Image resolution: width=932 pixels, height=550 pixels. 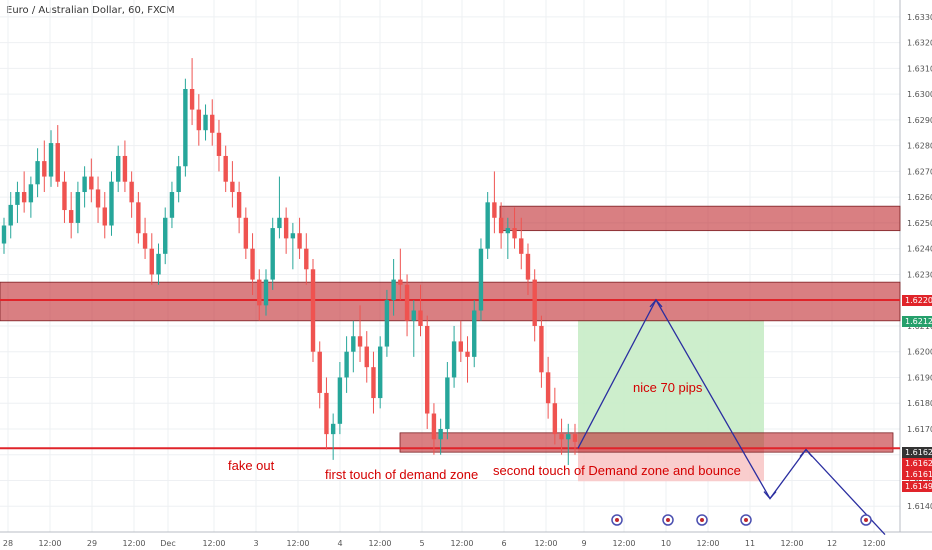 What do you see at coordinates (700, 218) in the screenshot?
I see `supply-zone` at bounding box center [700, 218].